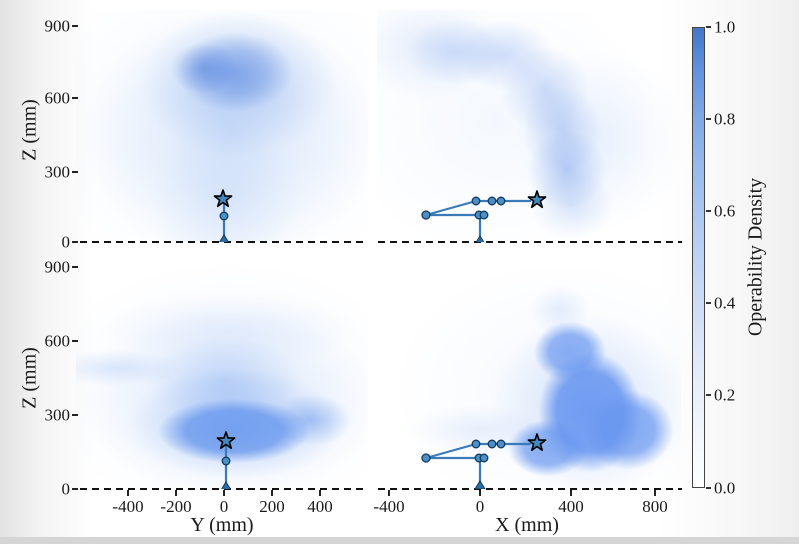  What do you see at coordinates (57, 26) in the screenshot?
I see `z-axis-tick-top-900: 900` at bounding box center [57, 26].